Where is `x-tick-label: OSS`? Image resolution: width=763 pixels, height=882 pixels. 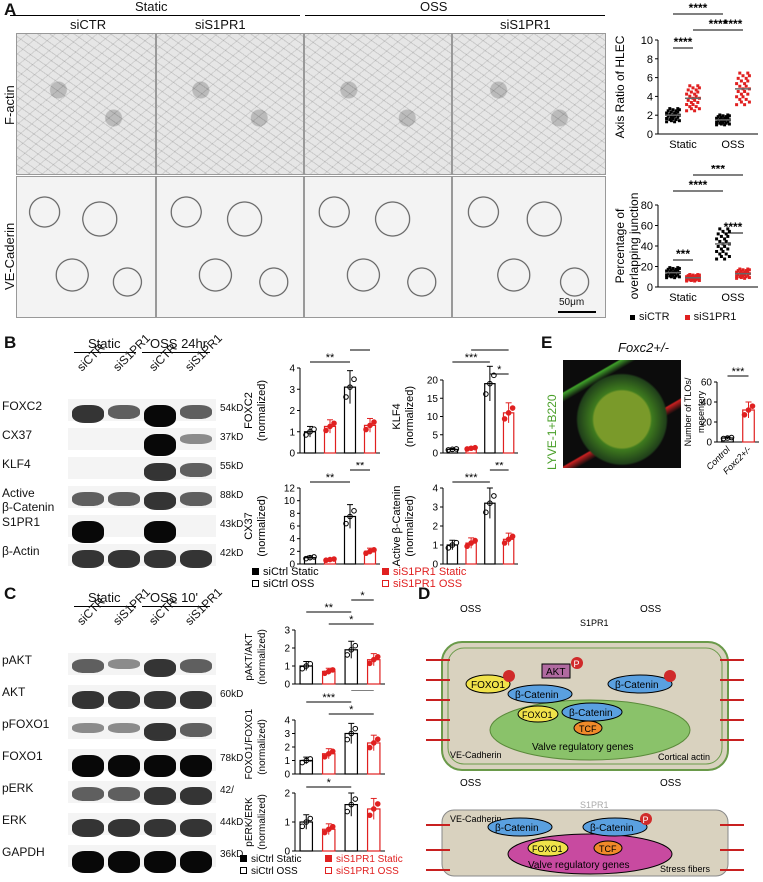
x-tick-label: OSS is located at coordinates (732, 298).